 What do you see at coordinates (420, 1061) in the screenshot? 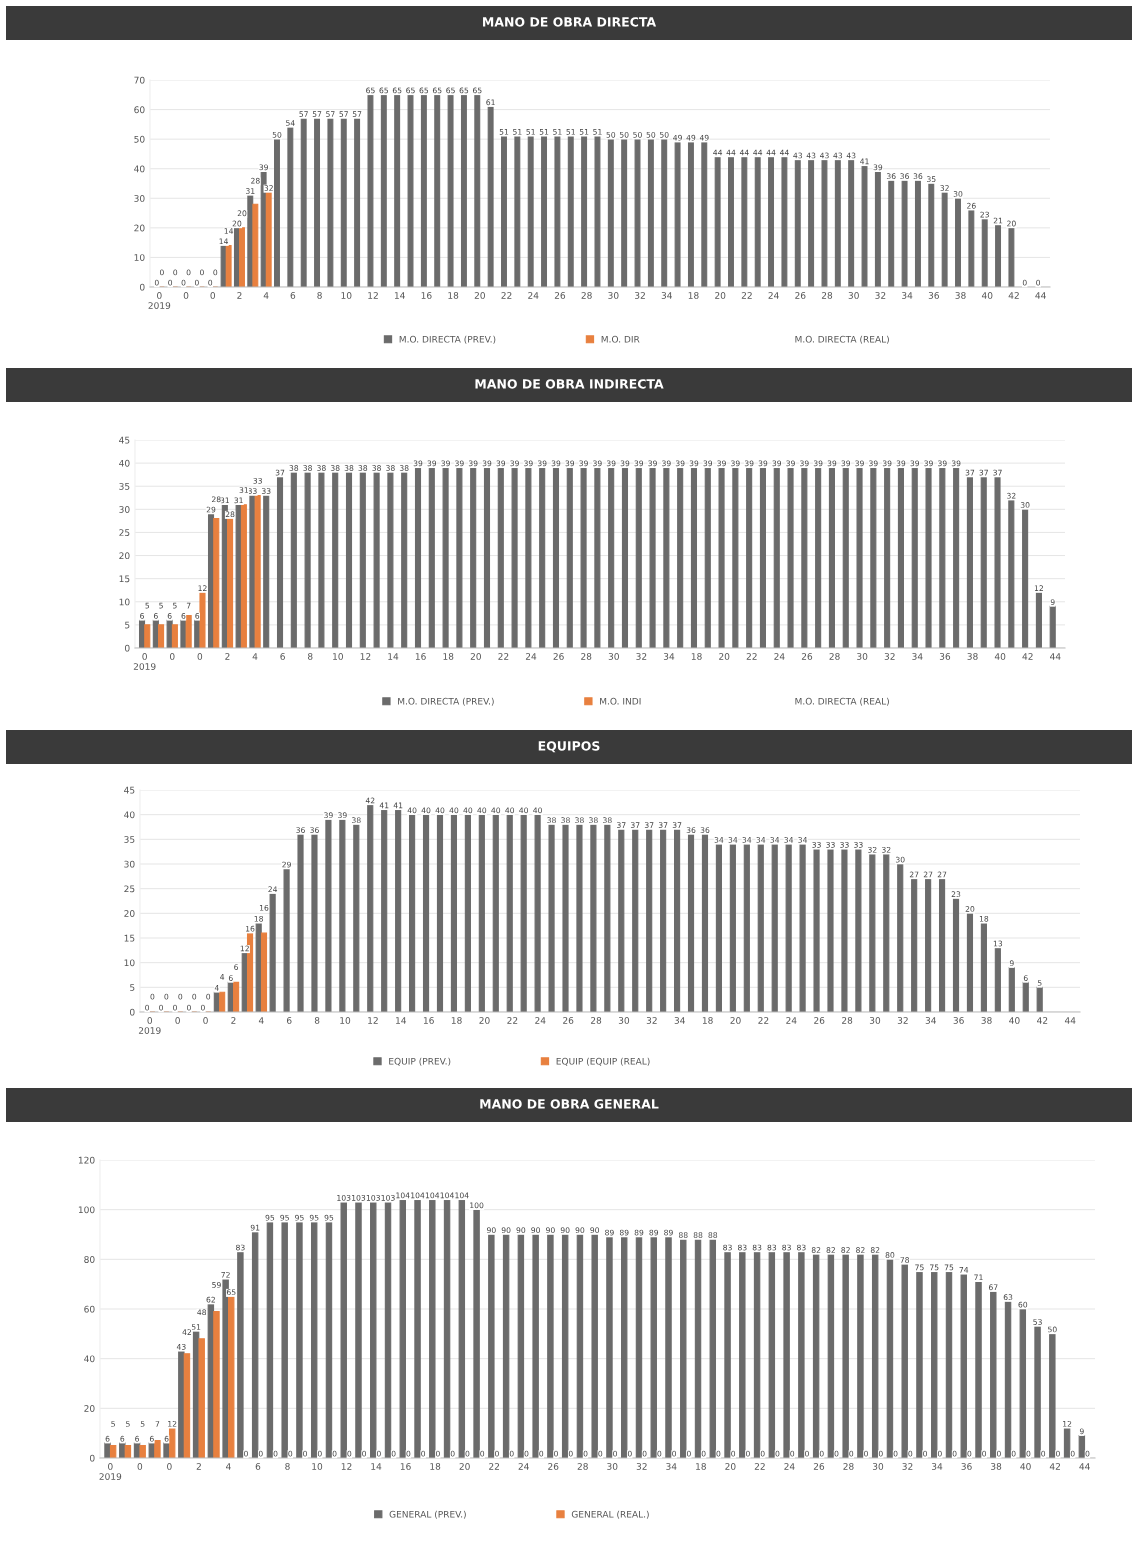
I see `legend-label: EQUIP (PREV.)` at bounding box center [420, 1061].